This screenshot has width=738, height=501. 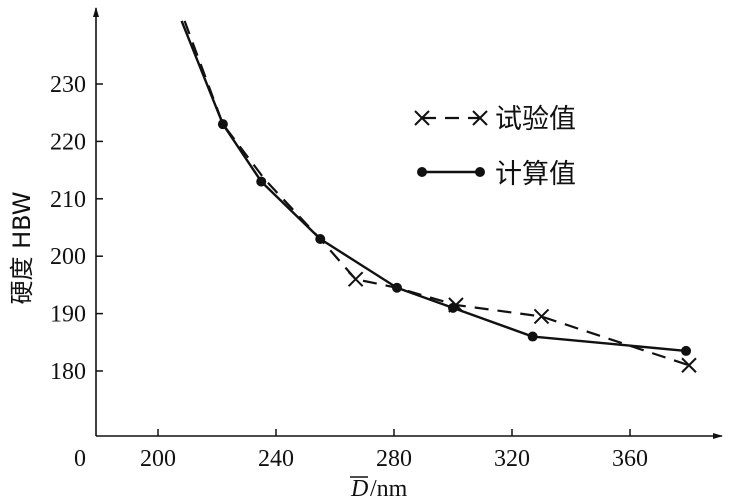 What do you see at coordinates (80, 459) in the screenshot?
I see `origin-label: 0` at bounding box center [80, 459].